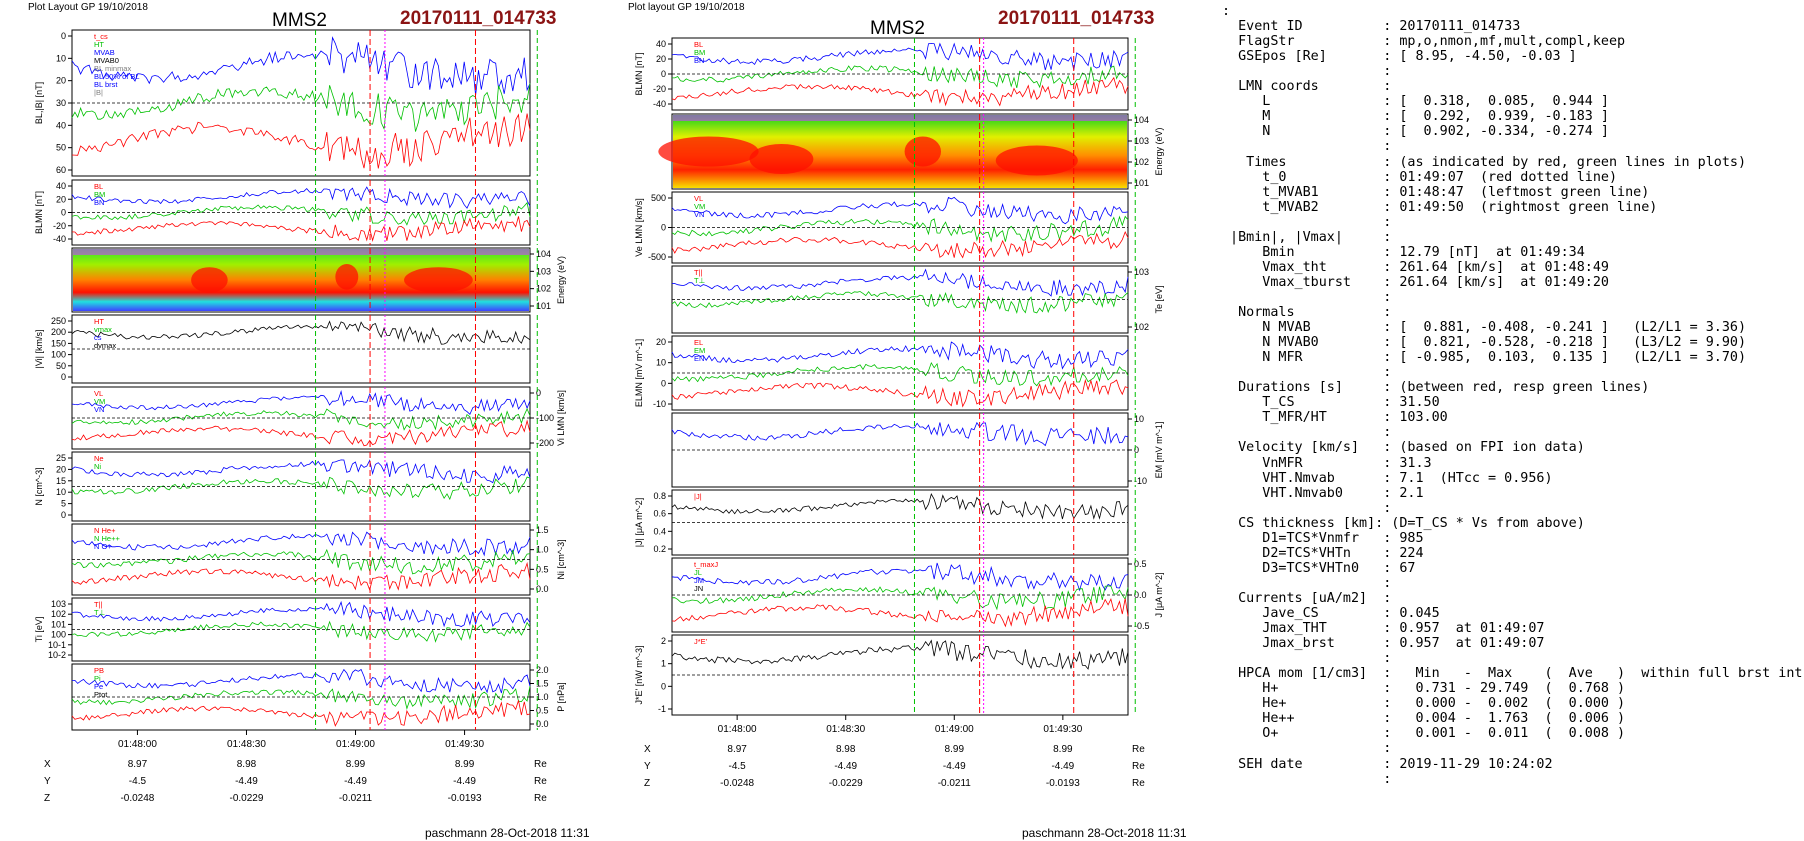  I want to click on y-axis-label: BLMN [nT], so click(639, 73).